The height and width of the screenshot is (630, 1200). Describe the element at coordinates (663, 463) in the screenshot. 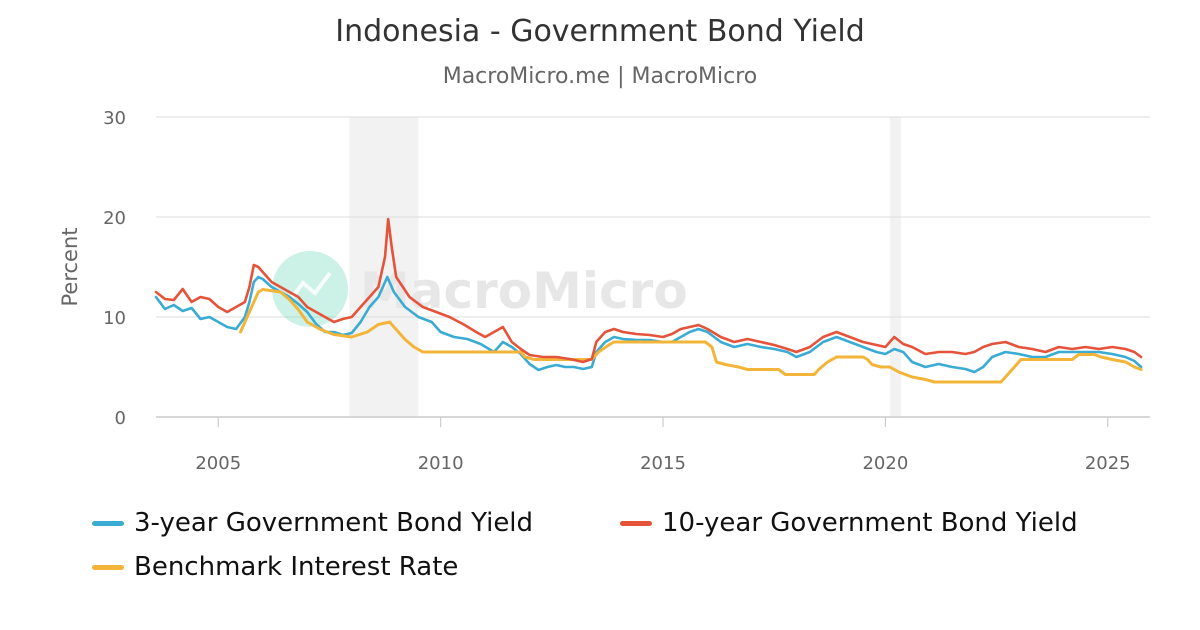

I see `x-tick-label-2015: 2015` at that location.